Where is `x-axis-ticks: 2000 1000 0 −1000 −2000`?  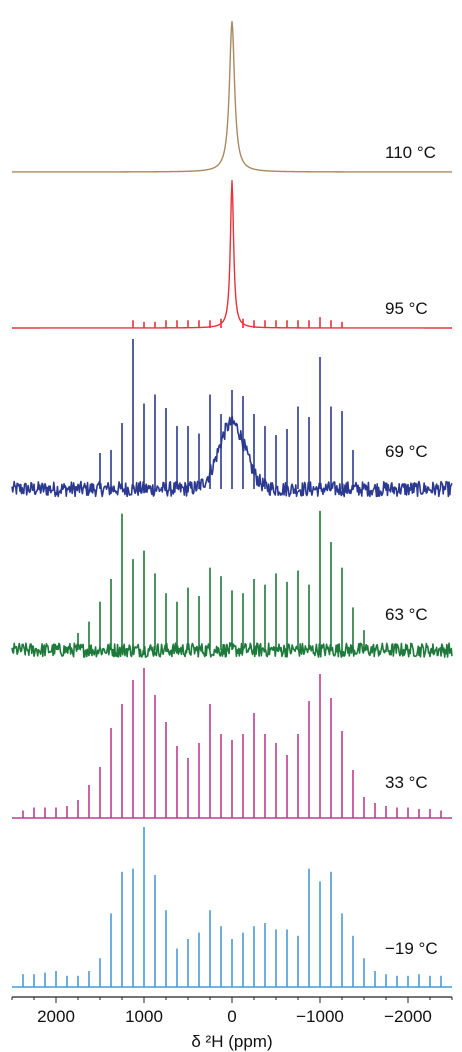
x-axis-ticks: 2000 1000 0 −1000 −2000 is located at coordinates (232, 1011).